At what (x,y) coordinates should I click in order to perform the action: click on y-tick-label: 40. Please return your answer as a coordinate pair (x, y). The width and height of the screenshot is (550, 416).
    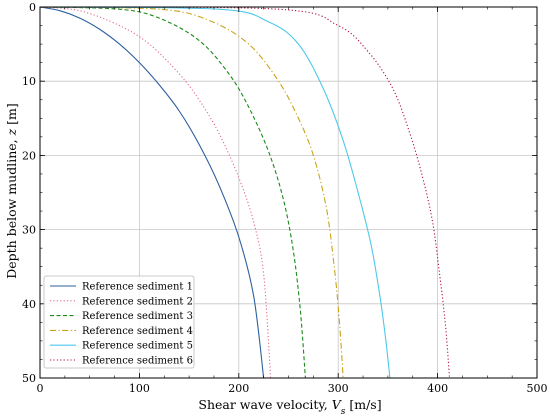
    Looking at the image, I should click on (29, 304).